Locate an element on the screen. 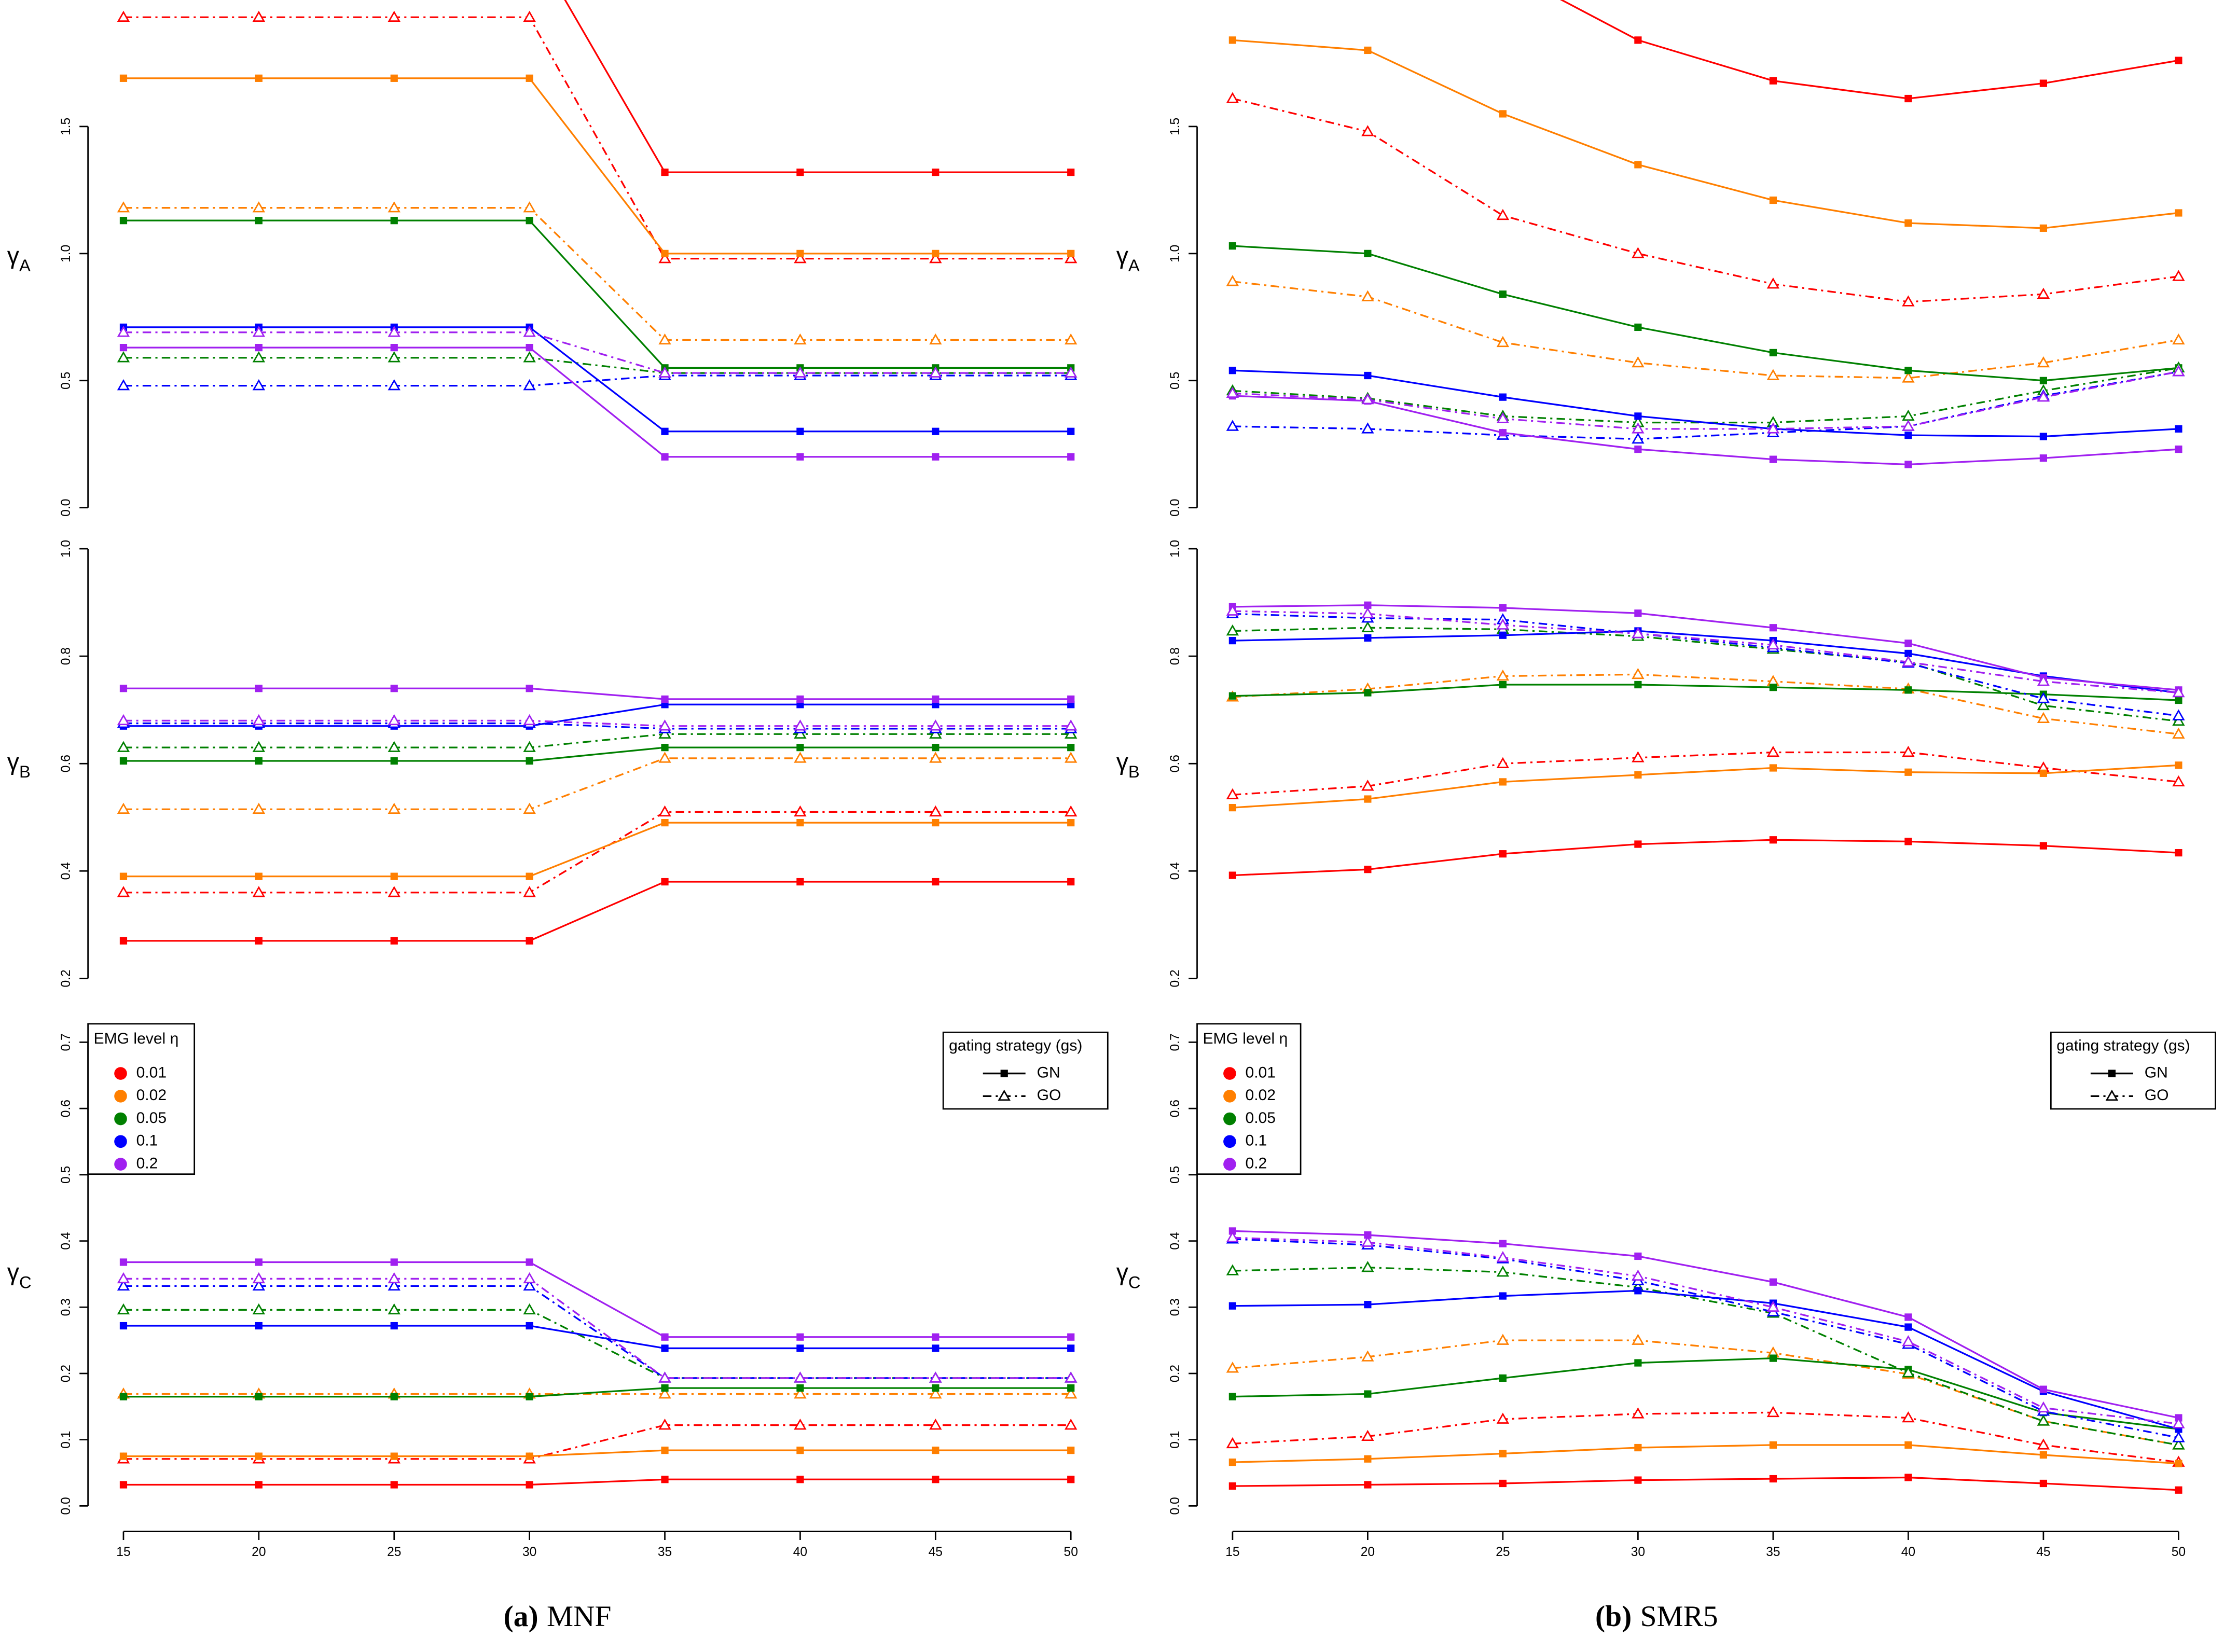 Image resolution: width=2224 pixels, height=1652 pixels. plot-area is located at coordinates (597, 231).